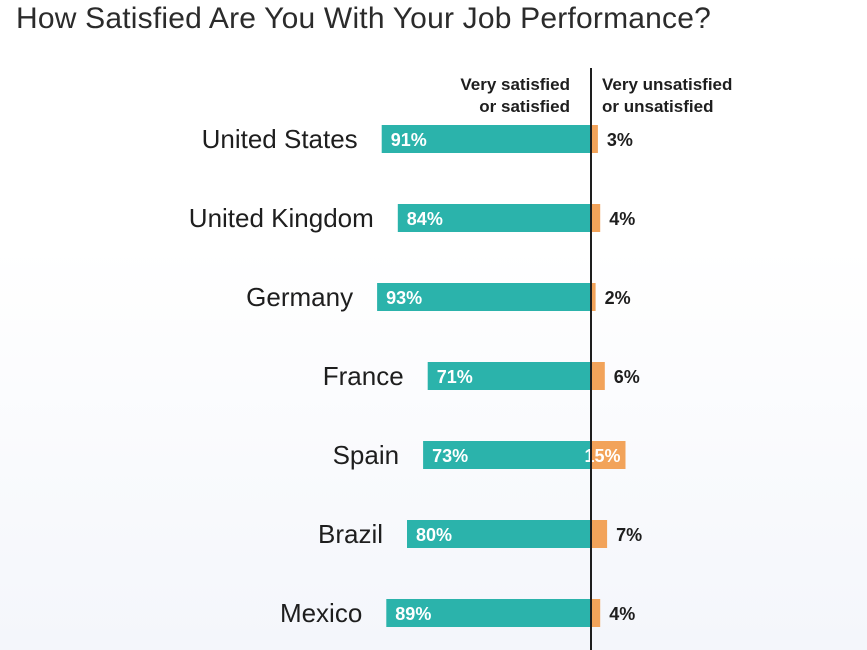 This screenshot has width=867, height=650. Describe the element at coordinates (350, 534) in the screenshot. I see `category-label: Brazil` at that location.